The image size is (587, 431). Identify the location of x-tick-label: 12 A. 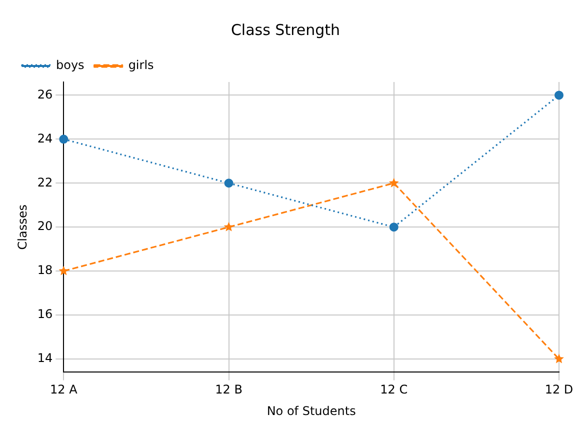
(64, 389).